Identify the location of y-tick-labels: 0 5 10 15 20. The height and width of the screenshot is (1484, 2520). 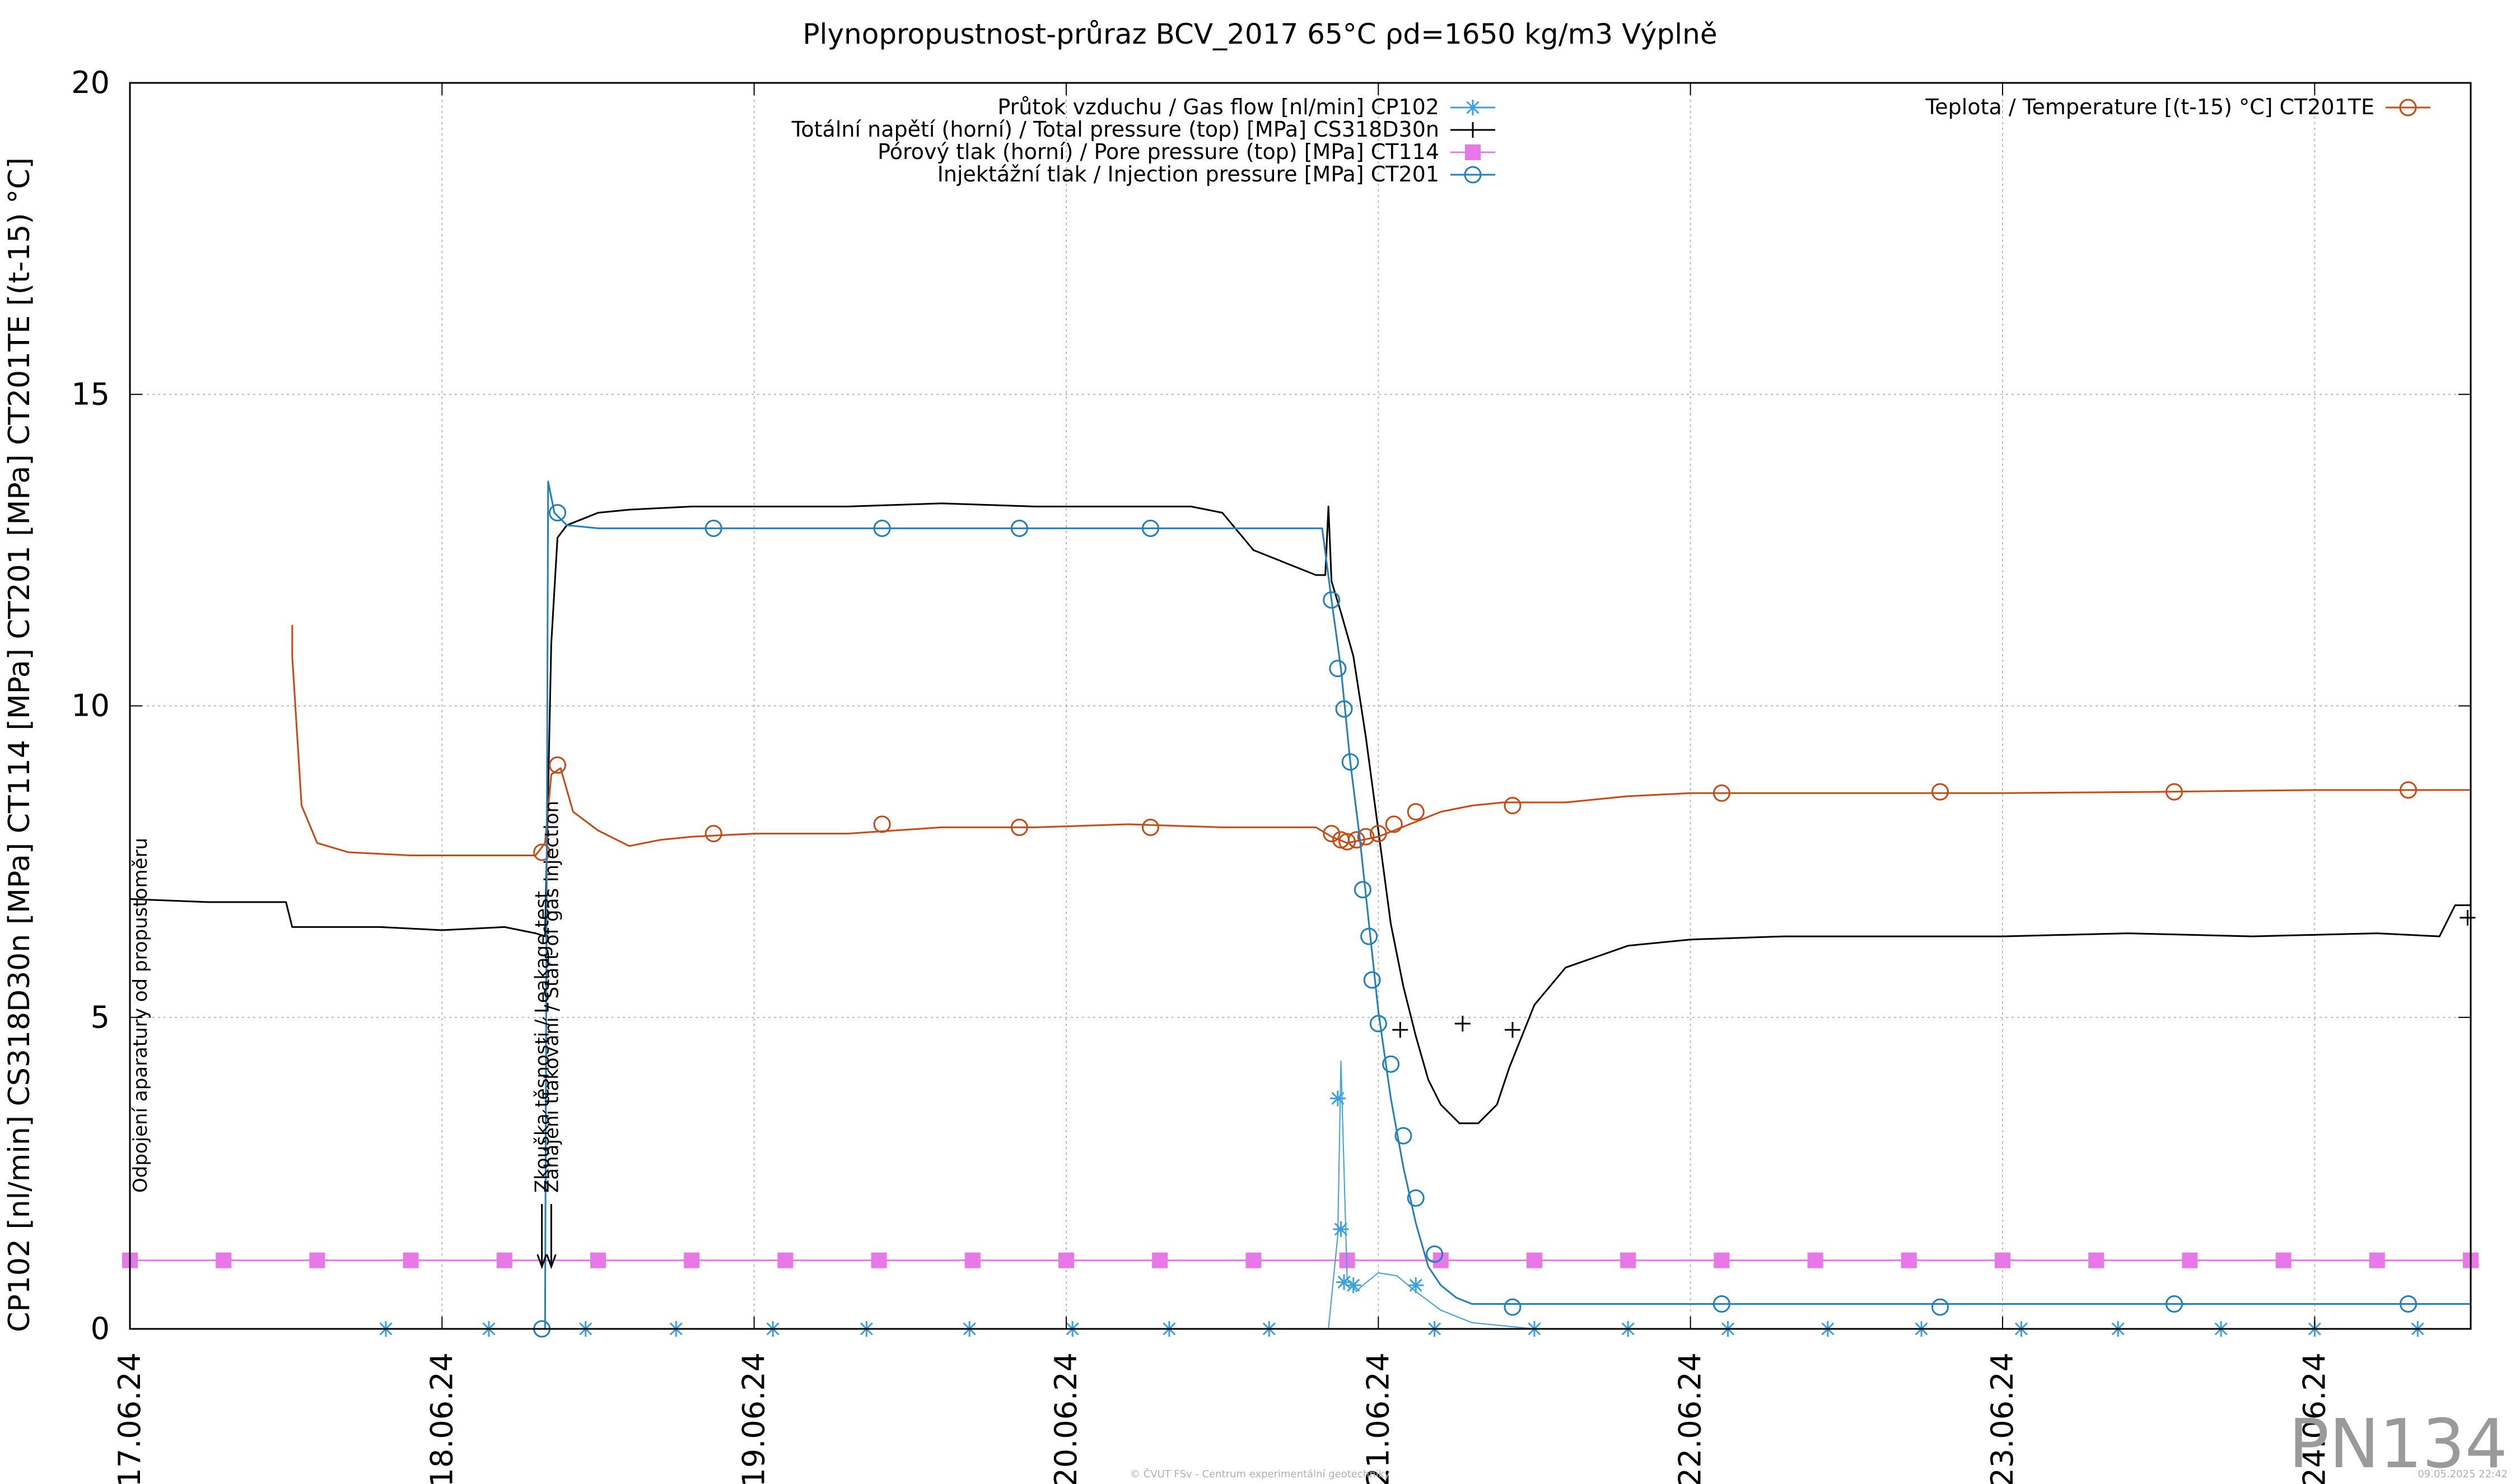
(91, 706).